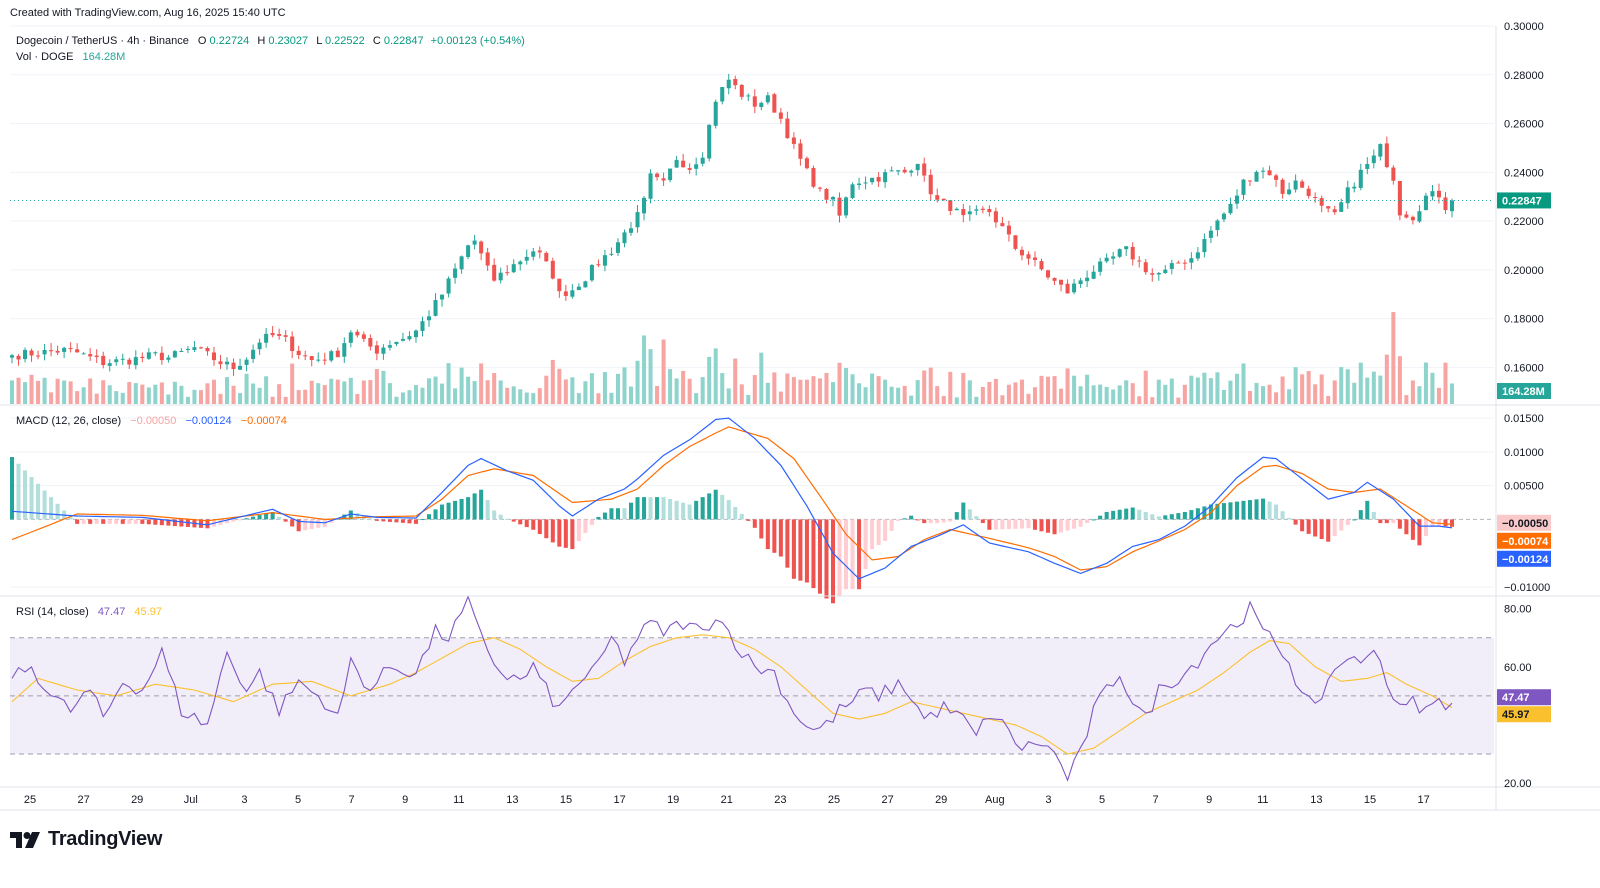  Describe the element at coordinates (1524, 391) in the screenshot. I see `volume-badge-bg` at that location.